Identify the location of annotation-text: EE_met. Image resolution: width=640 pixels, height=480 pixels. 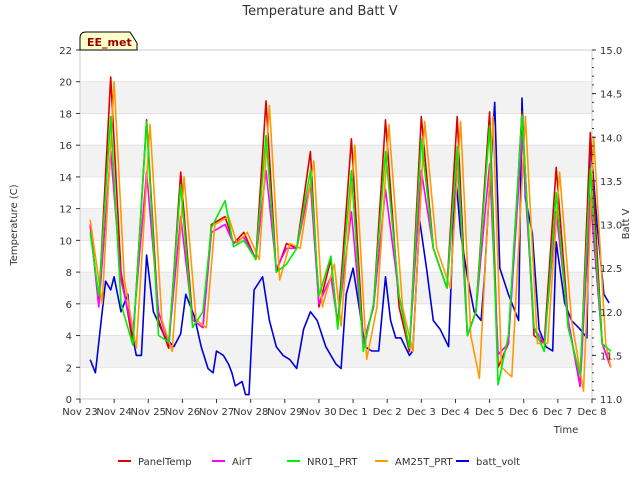
(109, 42).